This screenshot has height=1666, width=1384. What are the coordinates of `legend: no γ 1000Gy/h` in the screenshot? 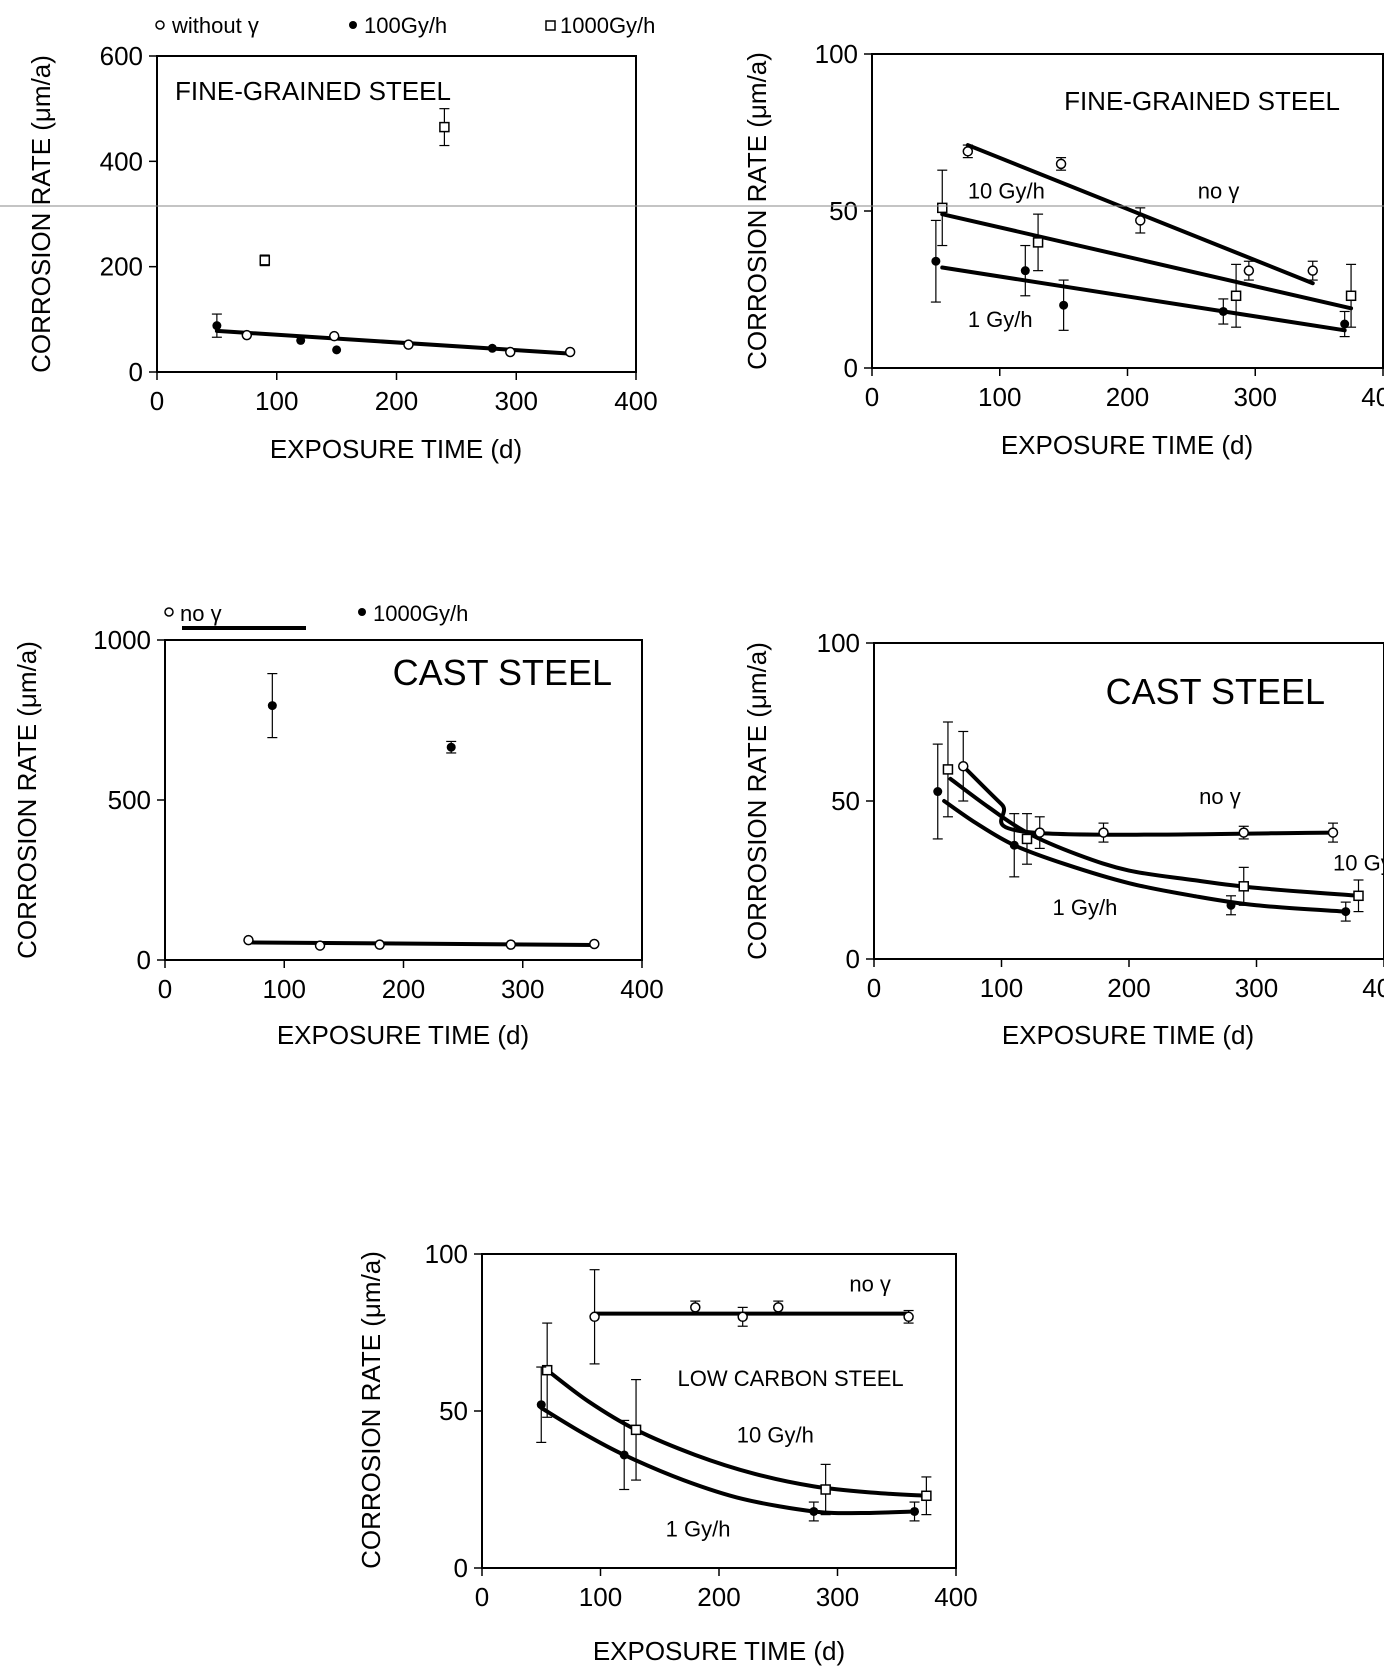 It's located at (316, 615).